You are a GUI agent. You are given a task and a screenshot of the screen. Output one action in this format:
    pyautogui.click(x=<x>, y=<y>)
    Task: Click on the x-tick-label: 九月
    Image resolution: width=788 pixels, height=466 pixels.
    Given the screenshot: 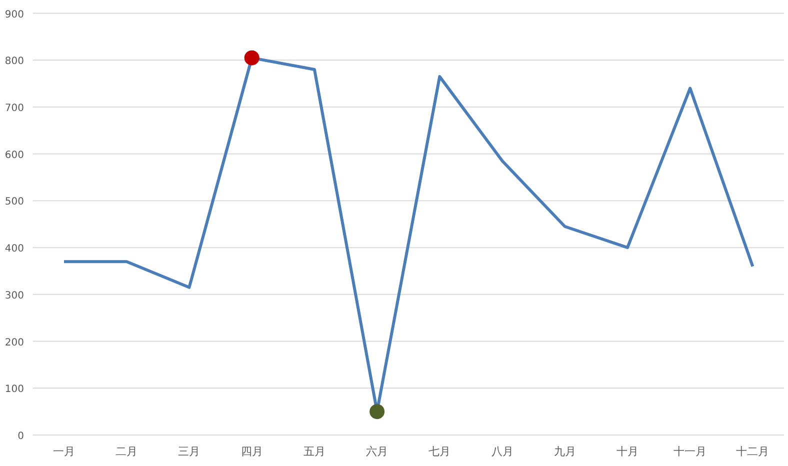 What is the action you would take?
    pyautogui.click(x=565, y=451)
    